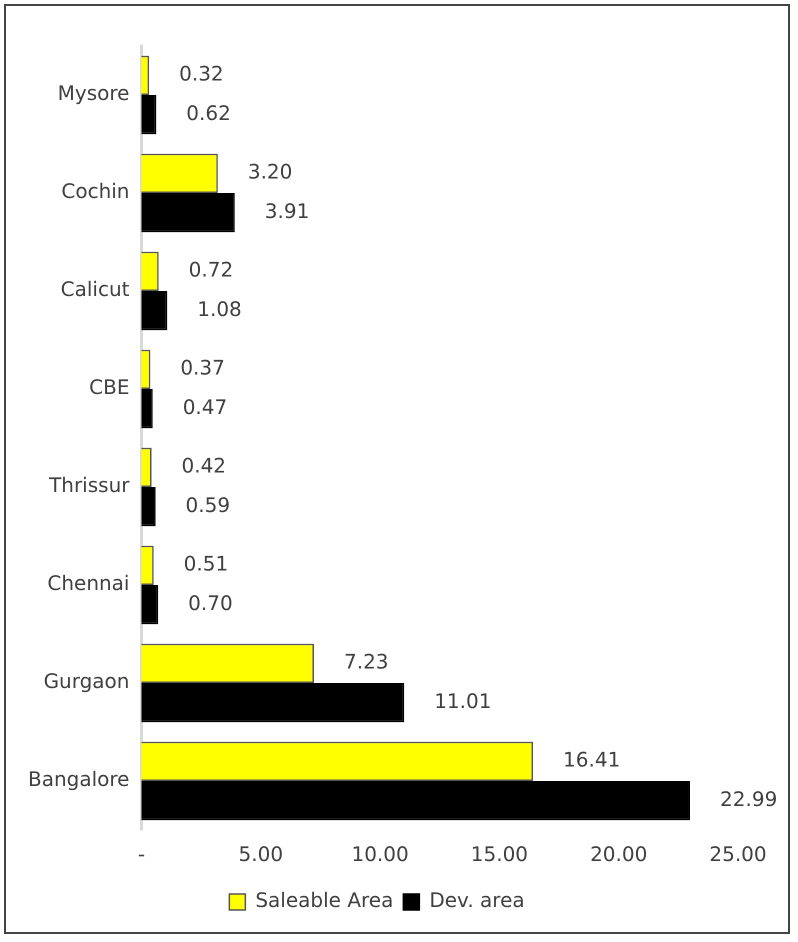  Describe the element at coordinates (87, 681) in the screenshot. I see `y-tick-label: Gurgaon` at that location.